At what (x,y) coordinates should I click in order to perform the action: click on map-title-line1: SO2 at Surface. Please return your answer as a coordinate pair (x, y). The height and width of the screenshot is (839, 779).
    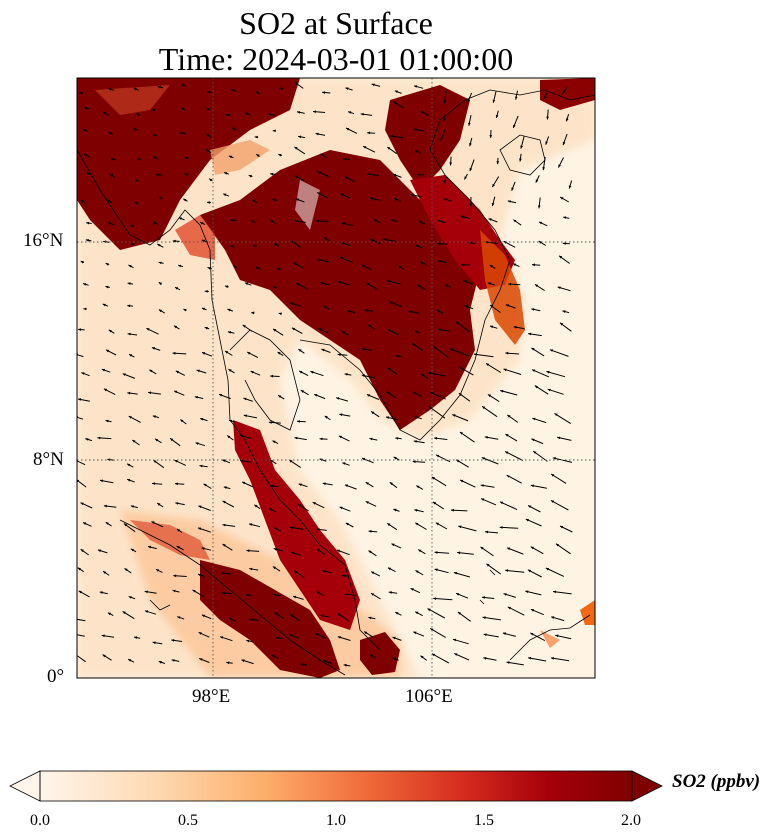
    Looking at the image, I should click on (336, 23).